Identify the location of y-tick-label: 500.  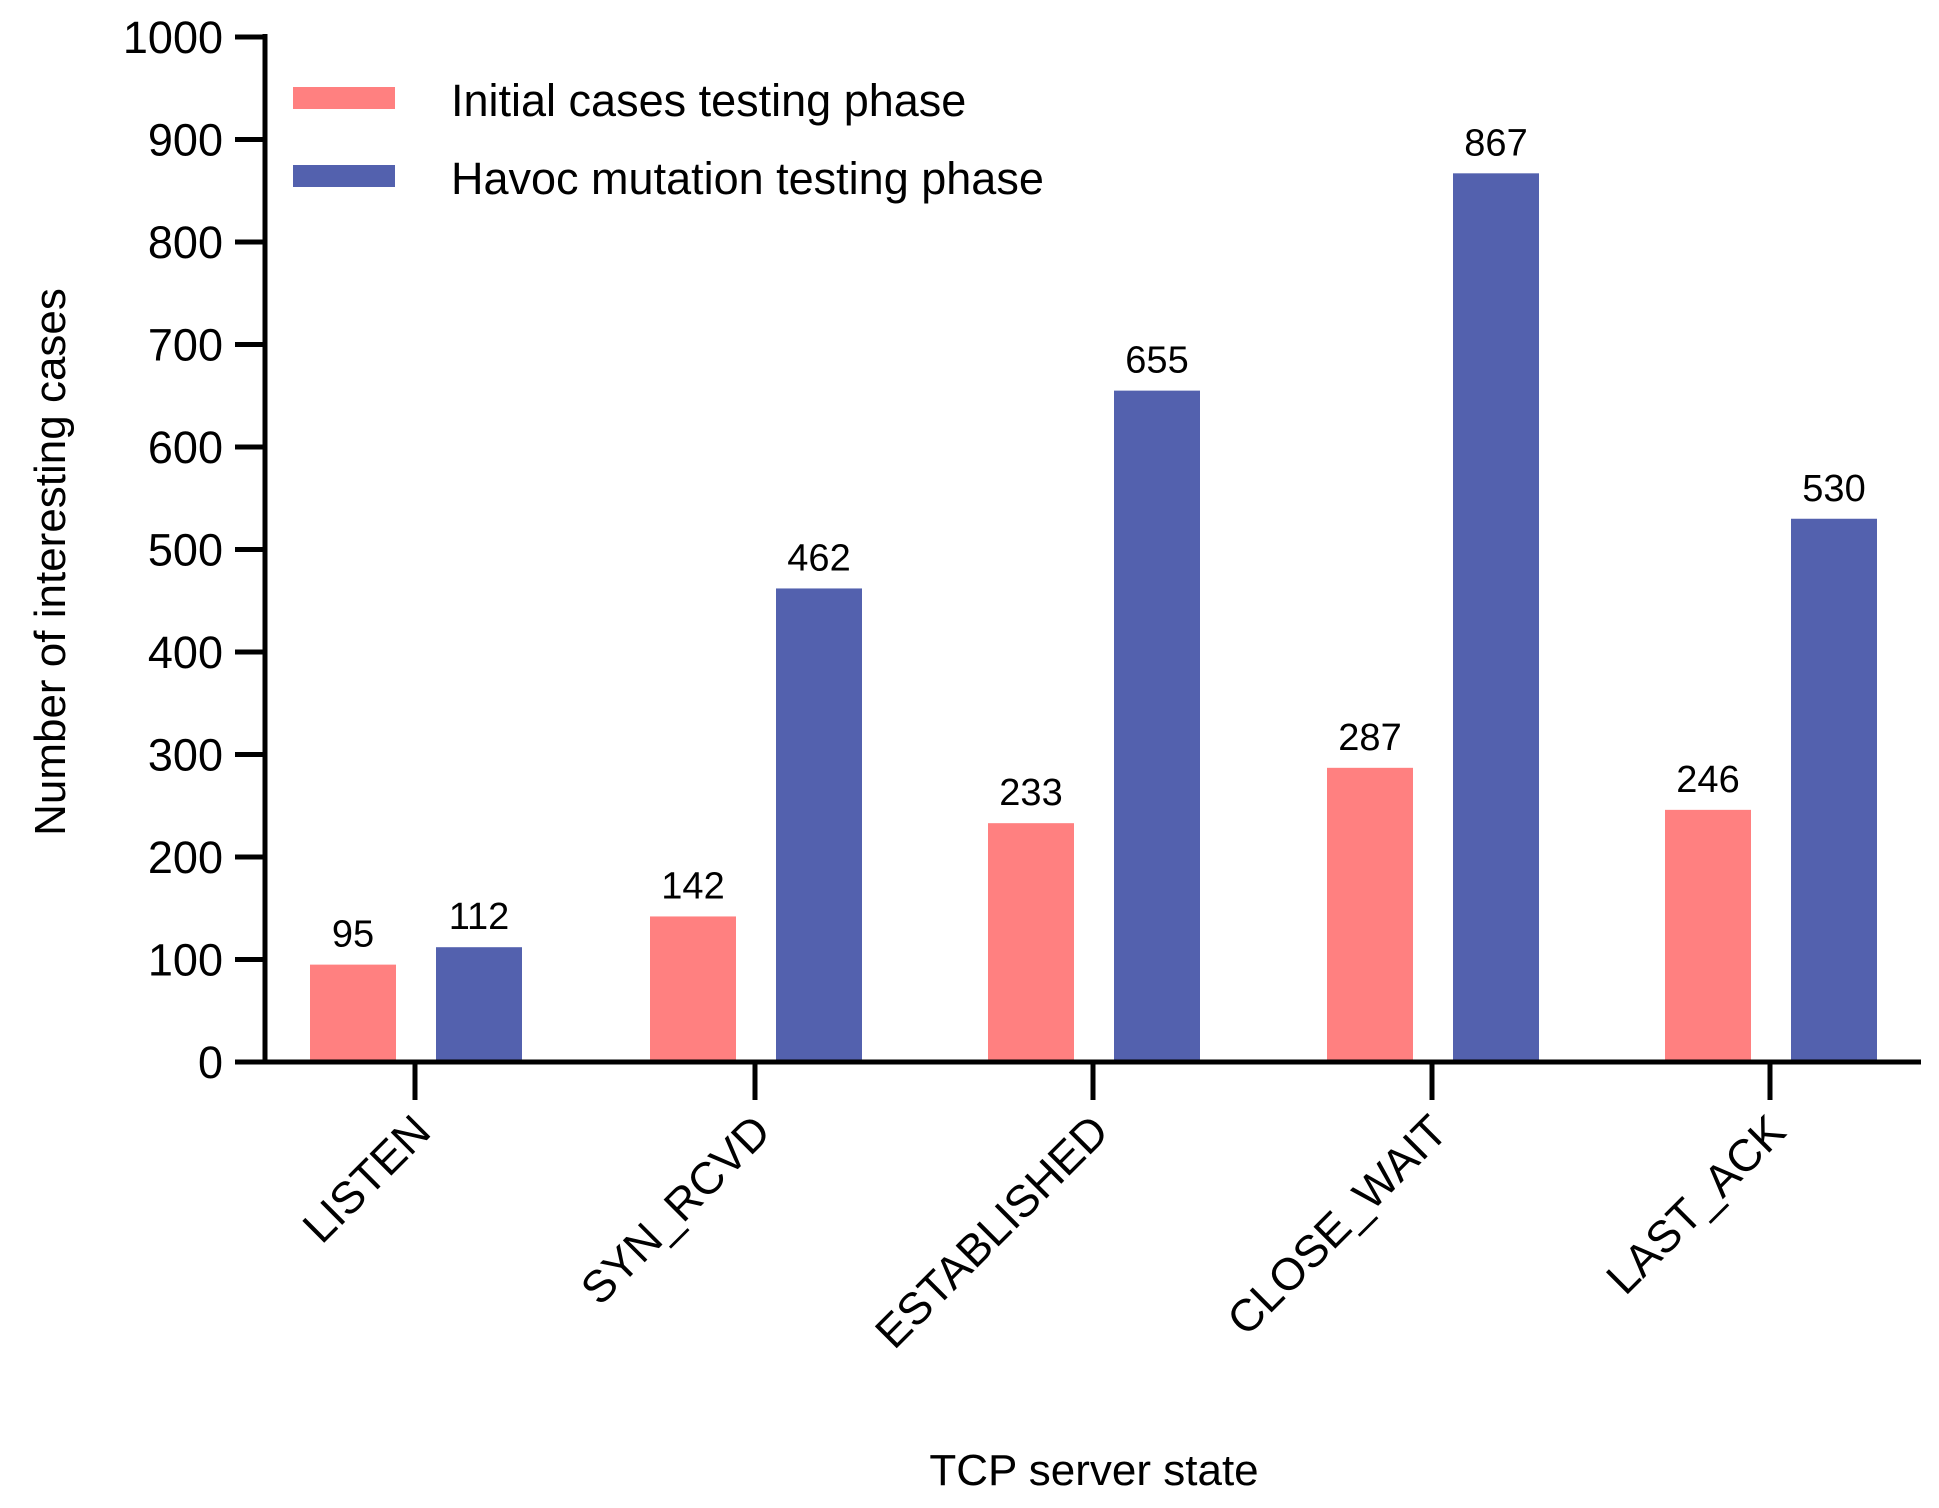
(185, 550).